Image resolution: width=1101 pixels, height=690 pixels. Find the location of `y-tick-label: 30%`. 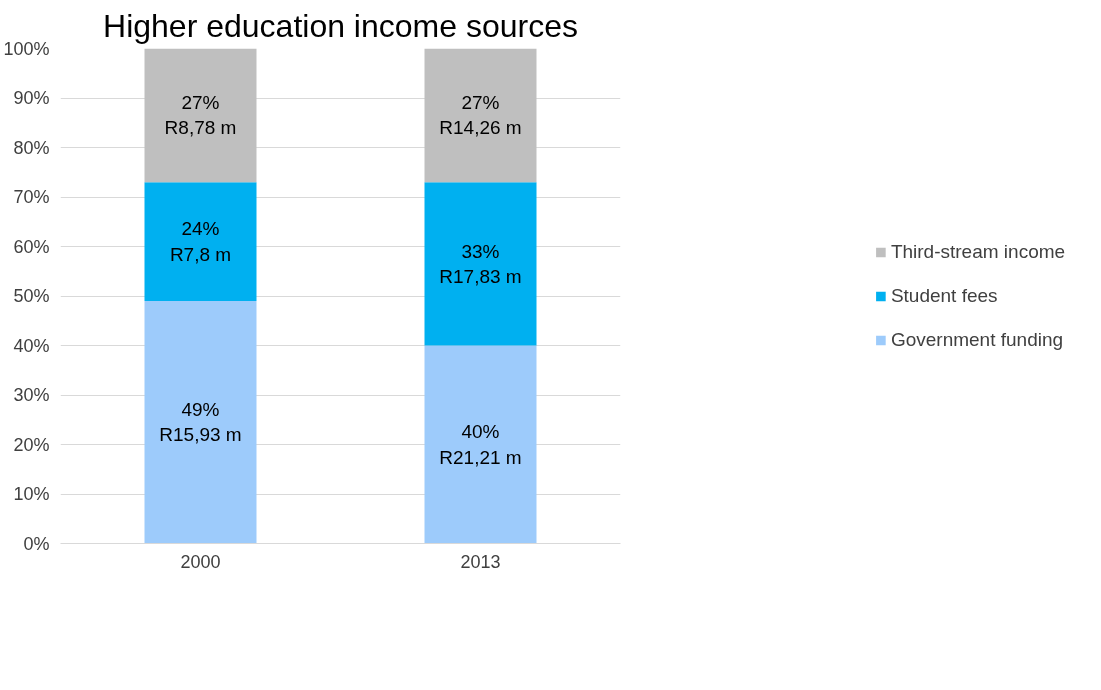

y-tick-label: 30% is located at coordinates (31, 395).